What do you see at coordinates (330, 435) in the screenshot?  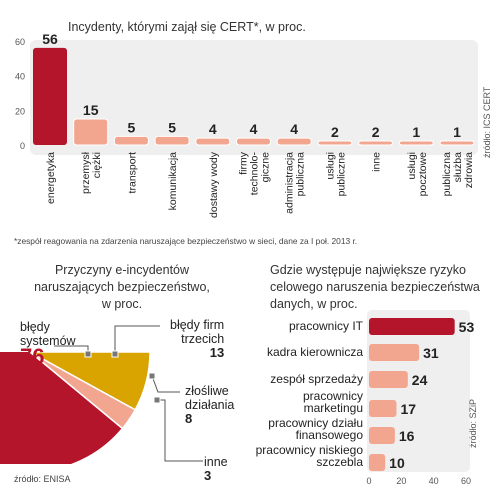 I see `risk-bar-label: finansowego` at bounding box center [330, 435].